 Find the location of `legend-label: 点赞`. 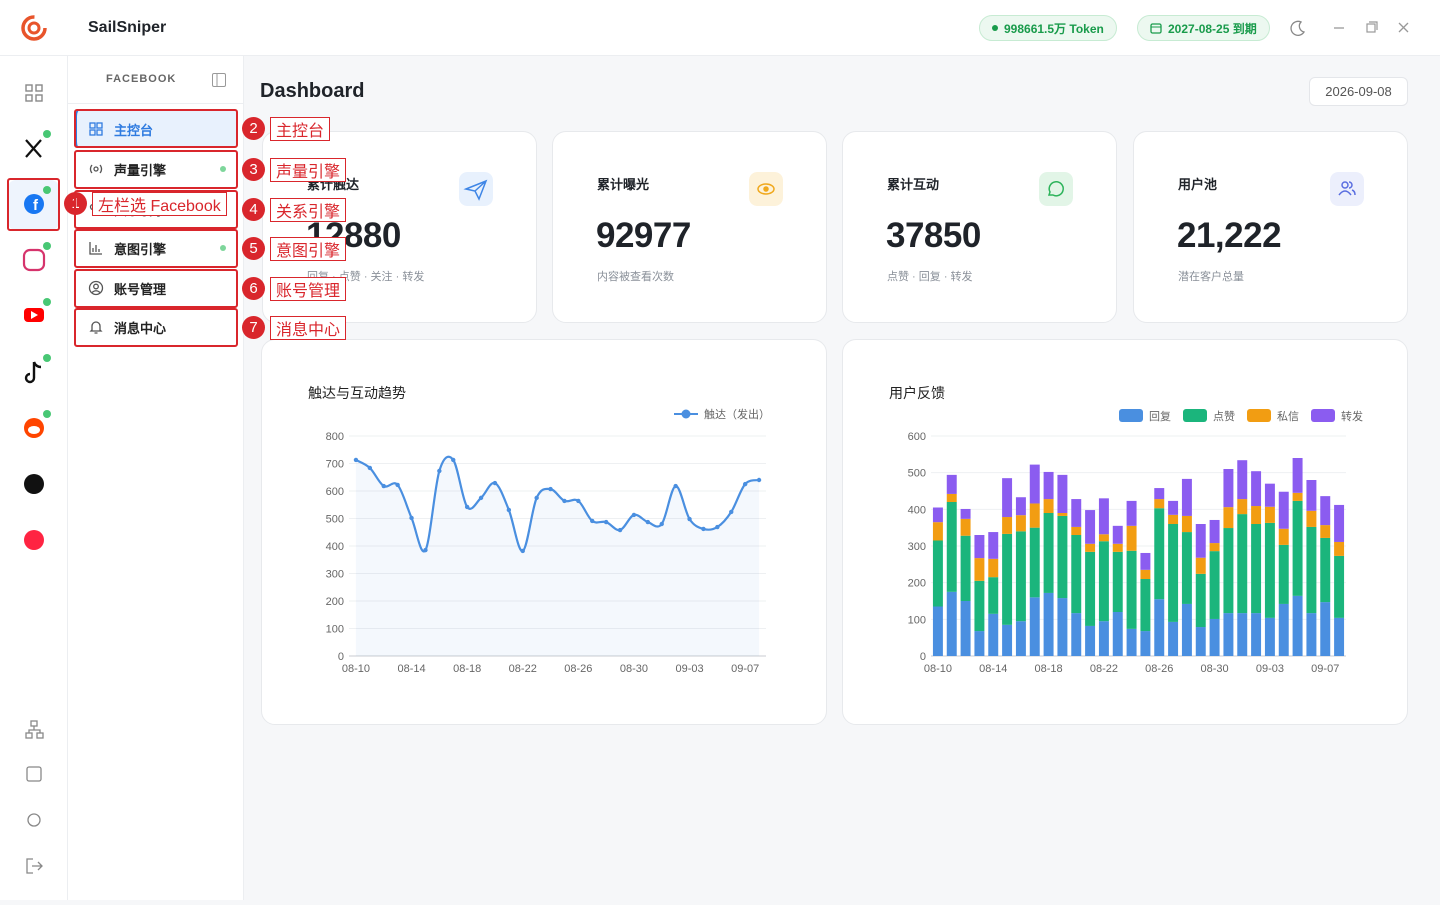

legend-label: 点赞 is located at coordinates (1224, 416).